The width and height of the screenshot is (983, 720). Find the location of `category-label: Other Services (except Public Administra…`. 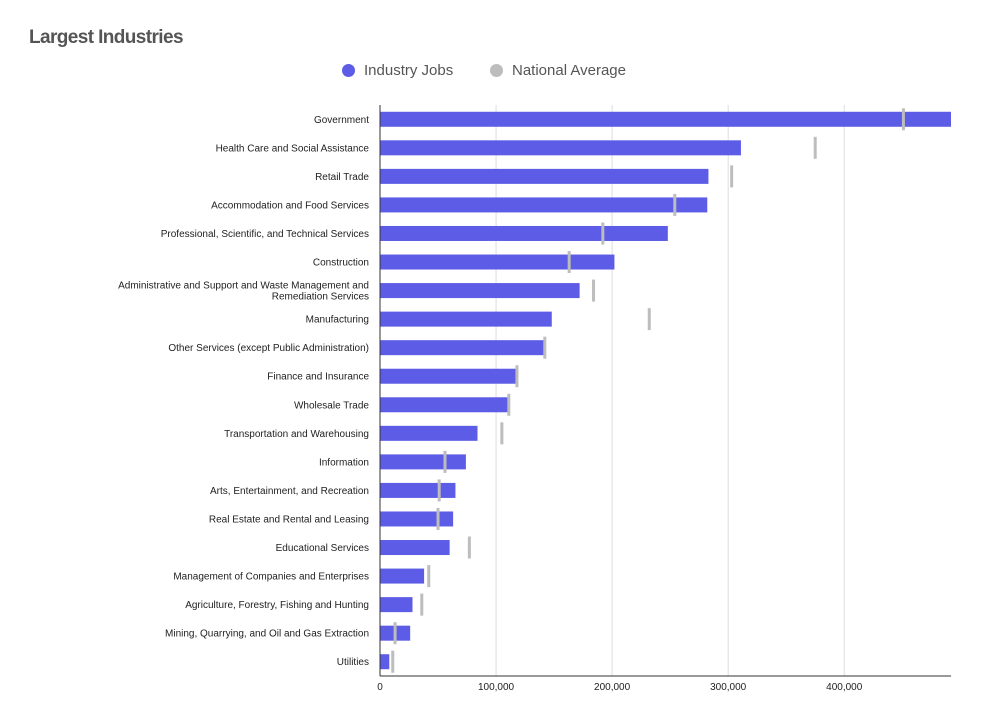

category-label: Other Services (except Public Administra… is located at coordinates (268, 348).